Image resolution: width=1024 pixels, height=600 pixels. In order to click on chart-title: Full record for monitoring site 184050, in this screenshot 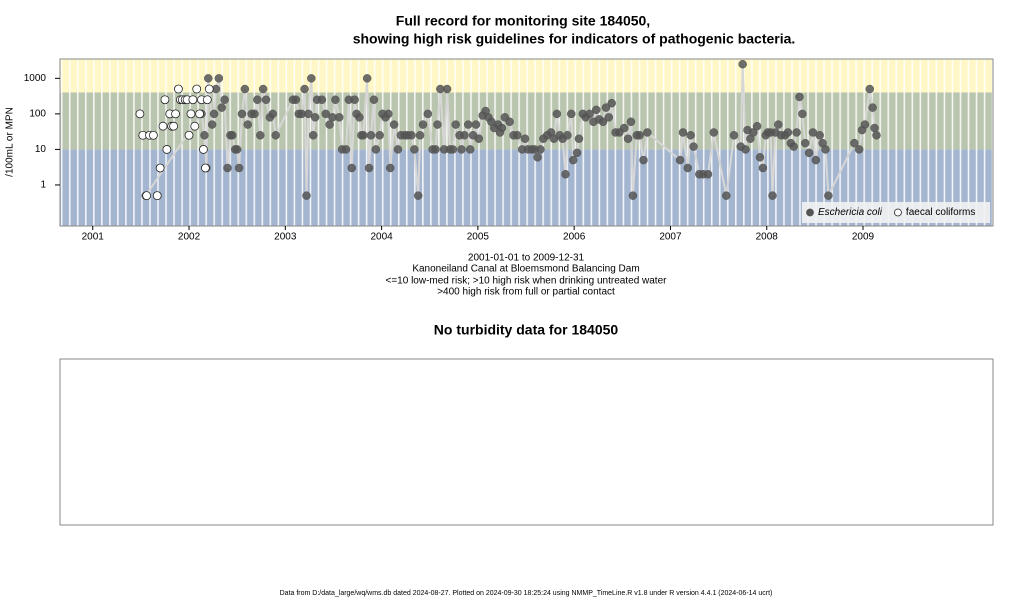, I will do `click(523, 21)`.